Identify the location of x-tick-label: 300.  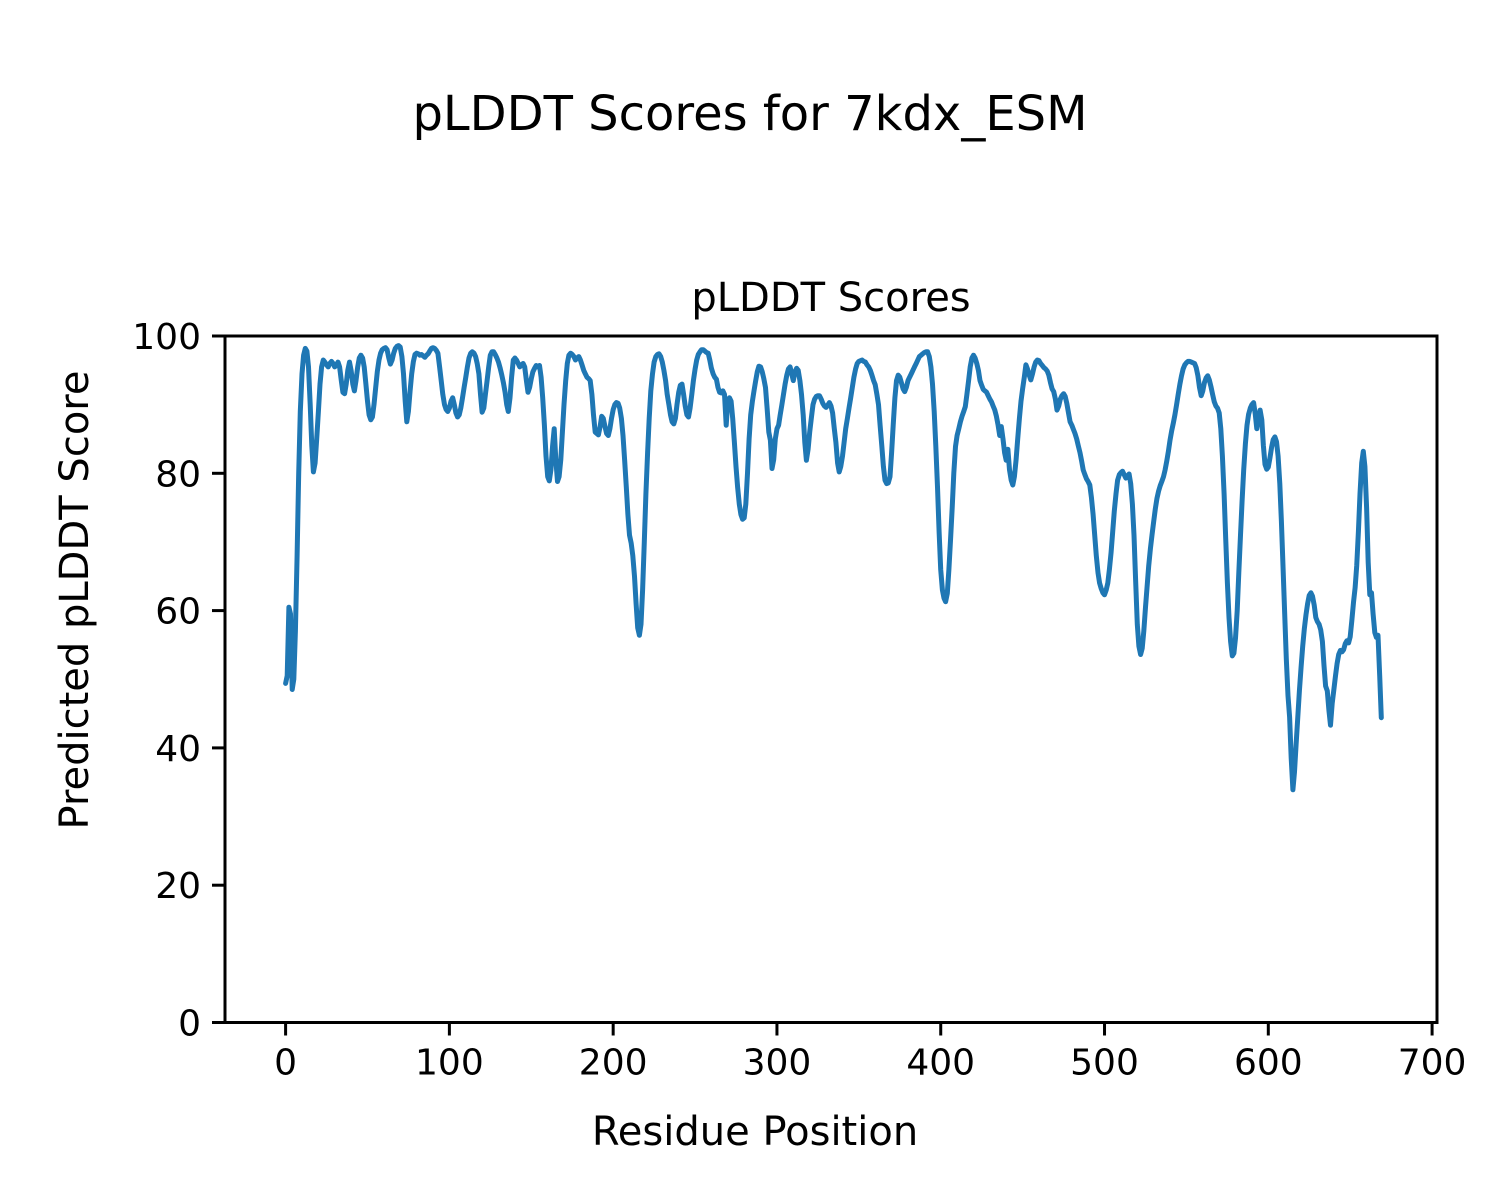
(777, 1063).